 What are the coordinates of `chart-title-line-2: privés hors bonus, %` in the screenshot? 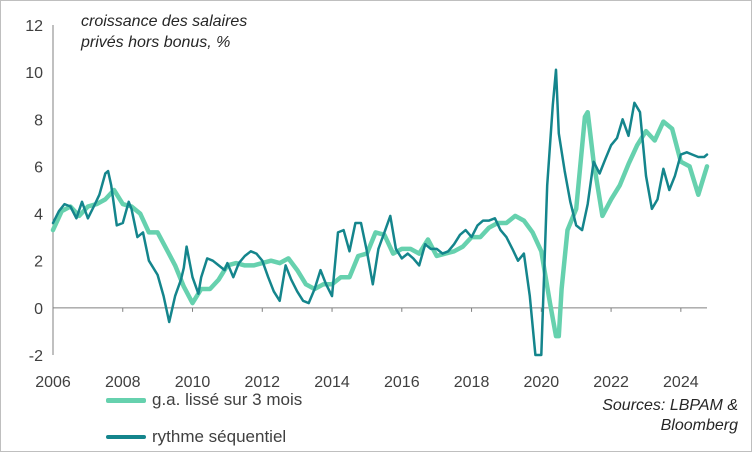 It's located at (156, 42).